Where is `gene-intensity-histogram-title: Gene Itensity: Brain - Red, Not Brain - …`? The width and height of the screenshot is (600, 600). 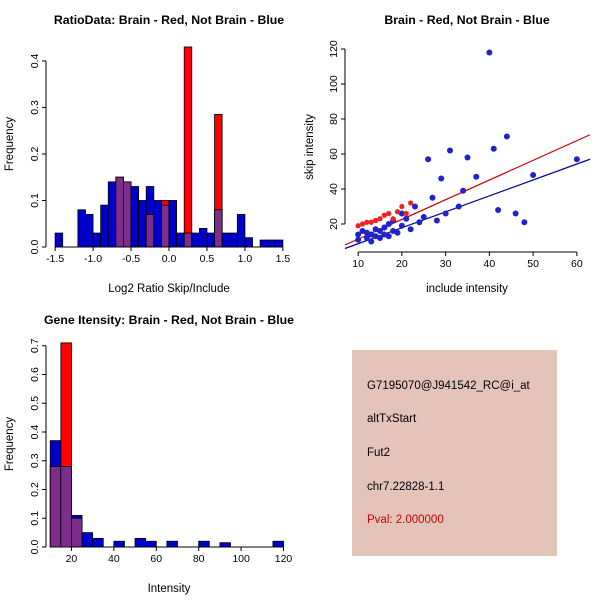 gene-intensity-histogram-title: Gene Itensity: Brain - Red, Not Brain - … is located at coordinates (169, 320).